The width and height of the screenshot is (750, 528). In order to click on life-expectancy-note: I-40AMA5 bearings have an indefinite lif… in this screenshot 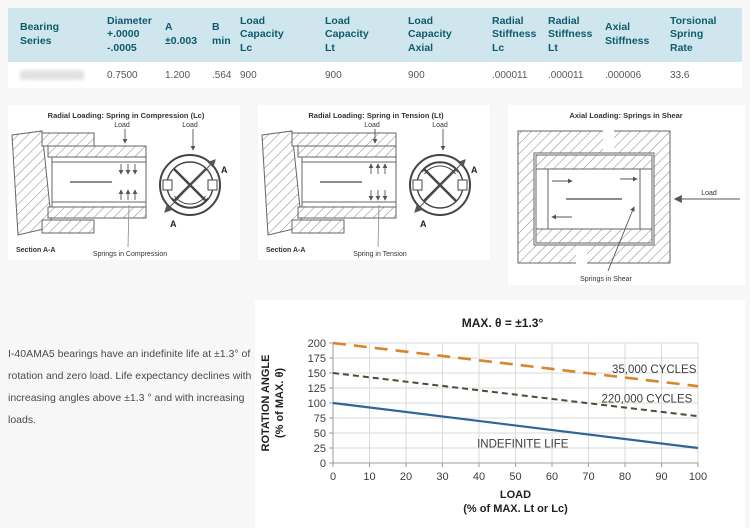, I will do `click(130, 386)`.